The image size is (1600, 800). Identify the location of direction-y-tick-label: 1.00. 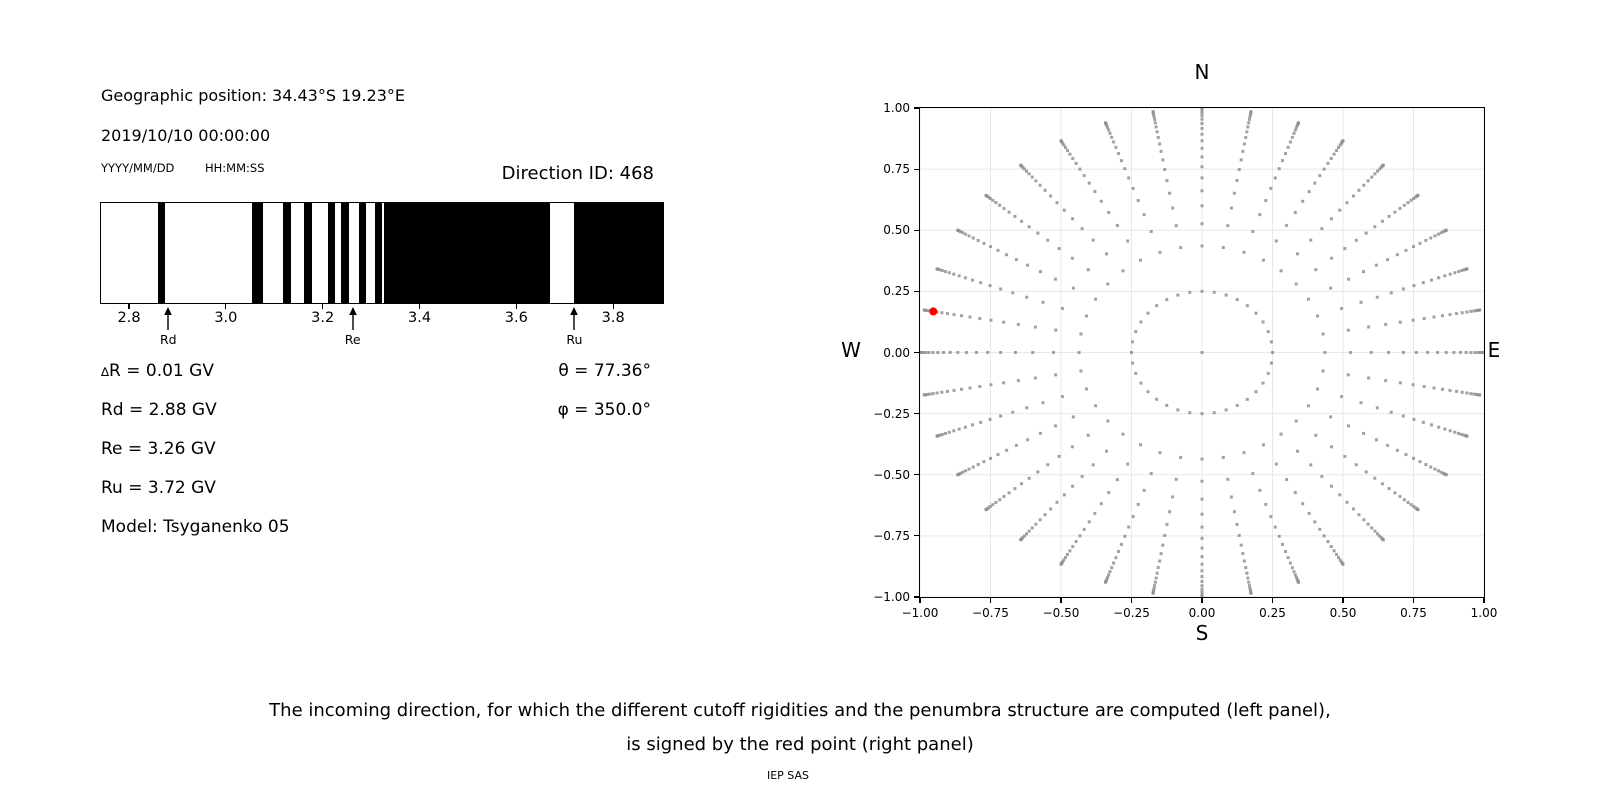
(896, 108).